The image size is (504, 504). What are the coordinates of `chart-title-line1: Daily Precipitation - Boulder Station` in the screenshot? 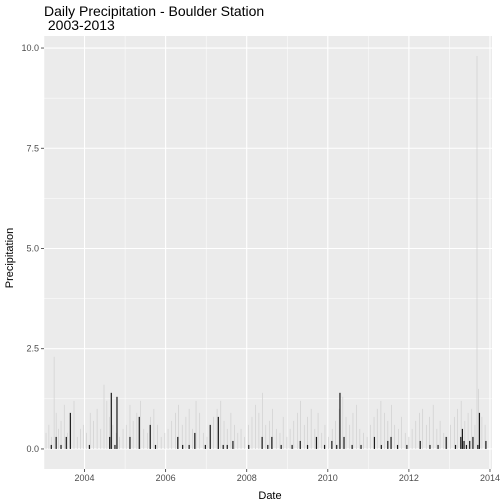 It's located at (154, 11).